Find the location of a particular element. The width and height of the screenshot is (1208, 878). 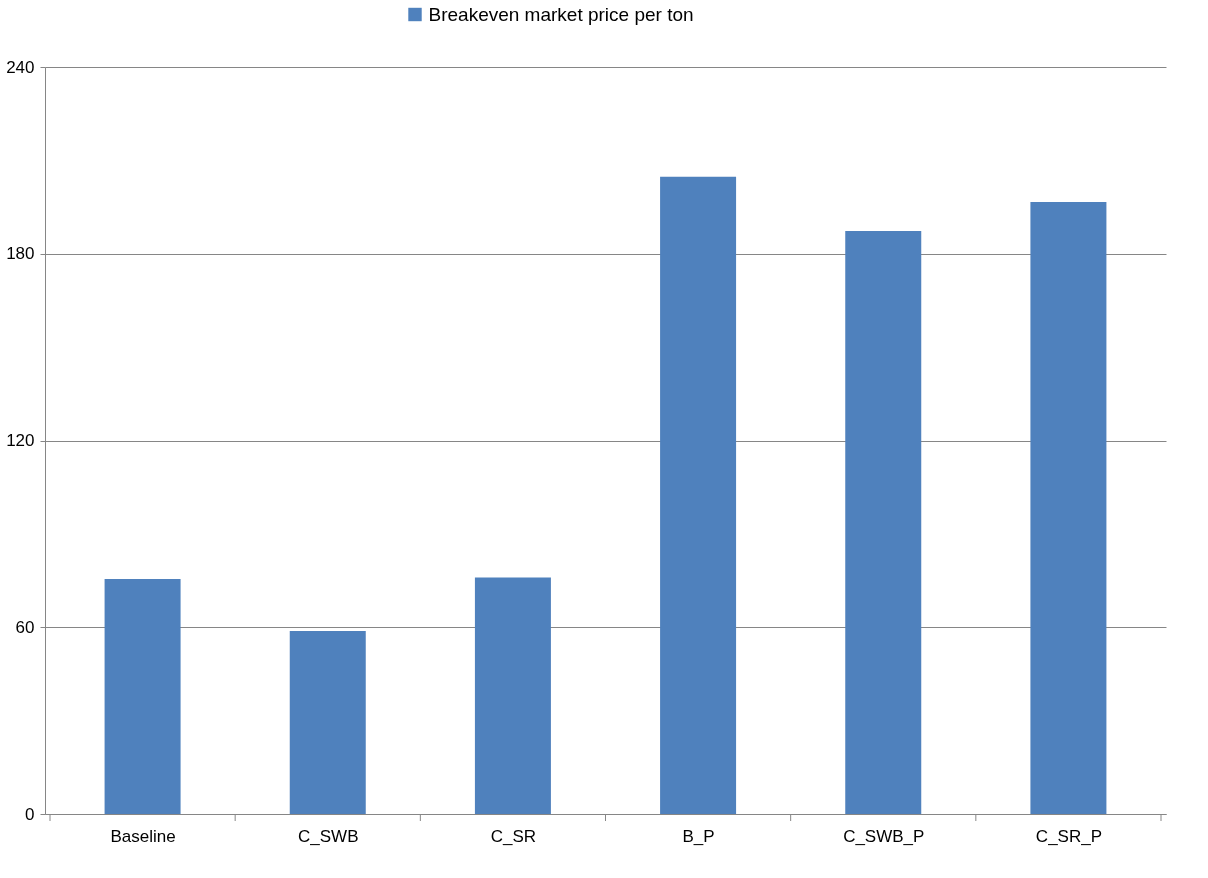

x-tick-label: C_SR is located at coordinates (513, 836).